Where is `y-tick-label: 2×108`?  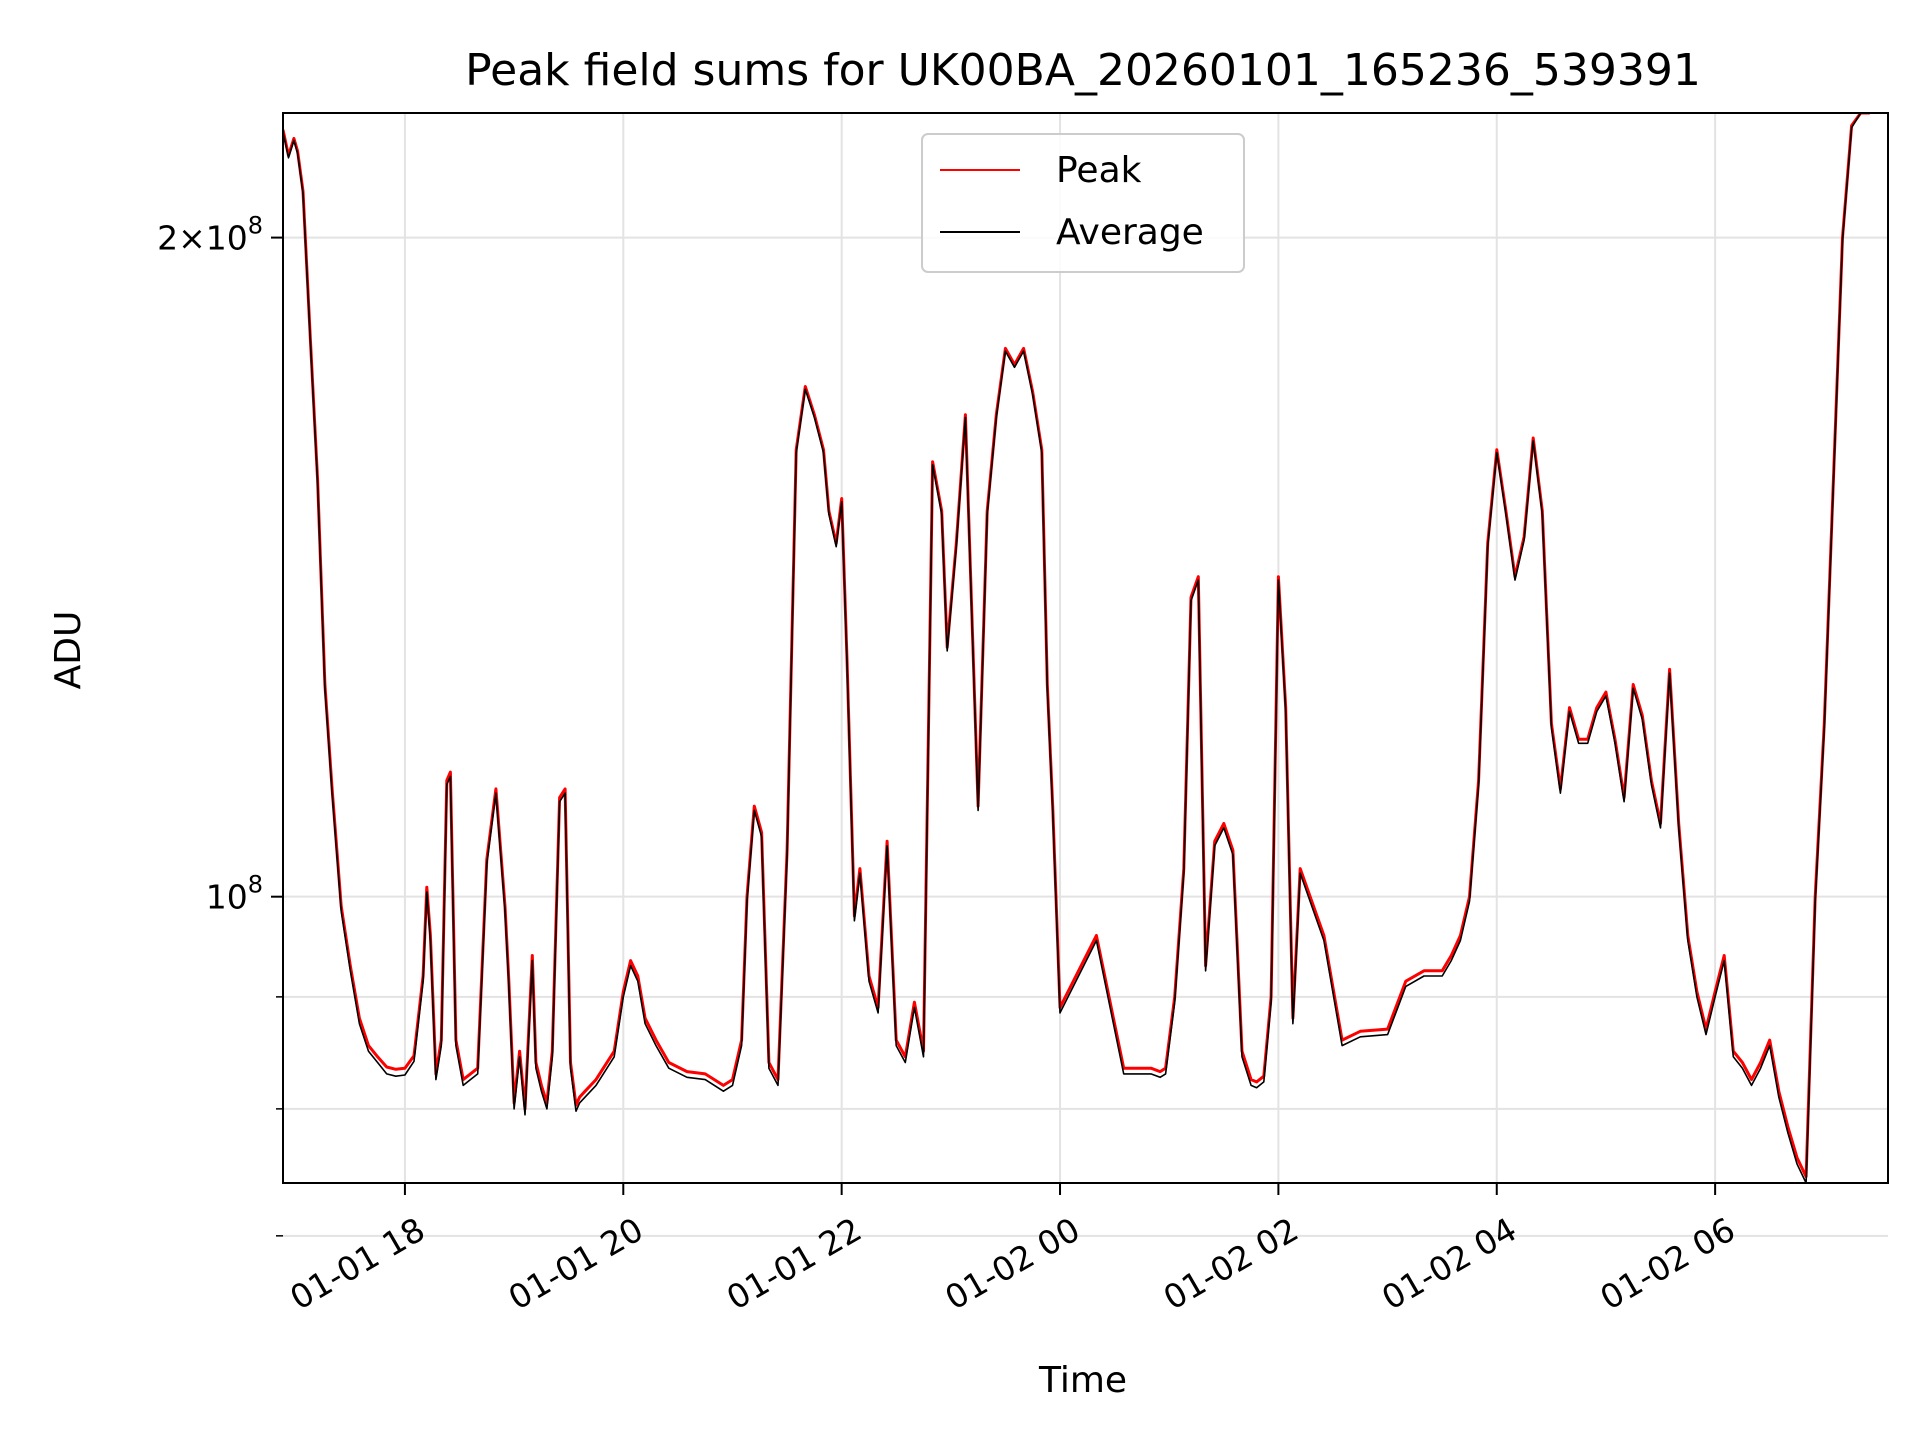
y-tick-label: 2×108 is located at coordinates (210, 235).